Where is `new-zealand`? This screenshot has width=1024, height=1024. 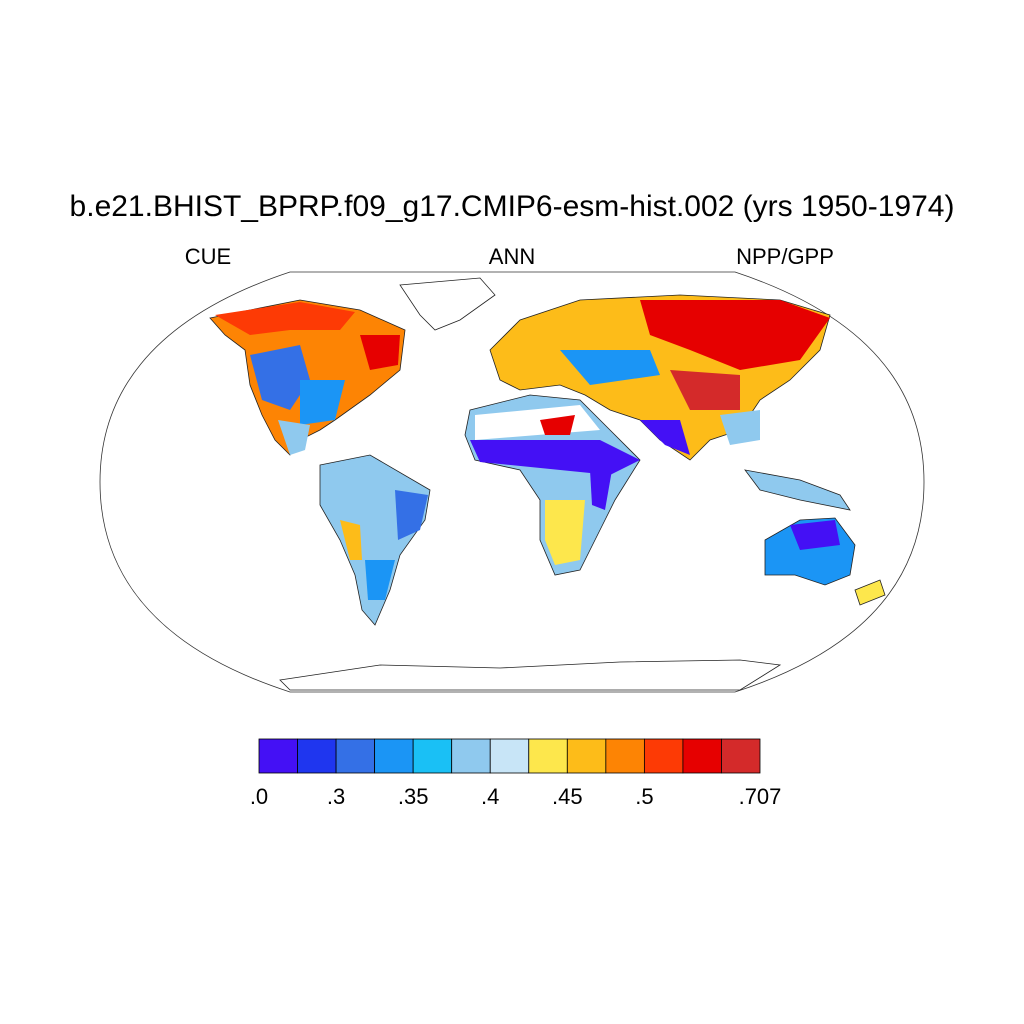 new-zealand is located at coordinates (870, 592).